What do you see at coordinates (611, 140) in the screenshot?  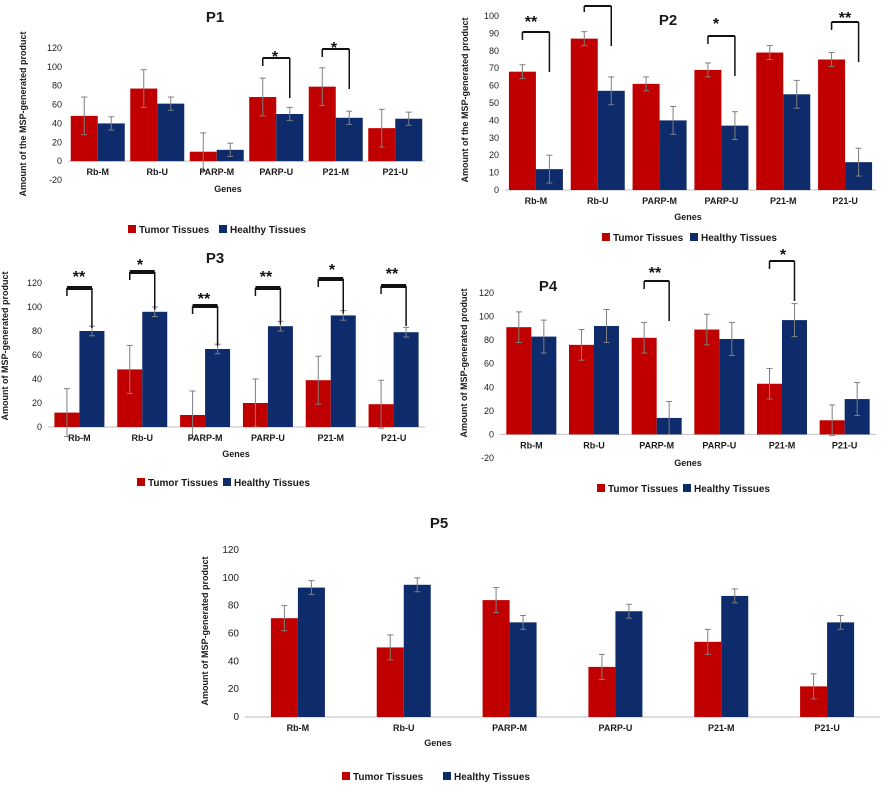 I see `bar-healthy-rb-u` at bounding box center [611, 140].